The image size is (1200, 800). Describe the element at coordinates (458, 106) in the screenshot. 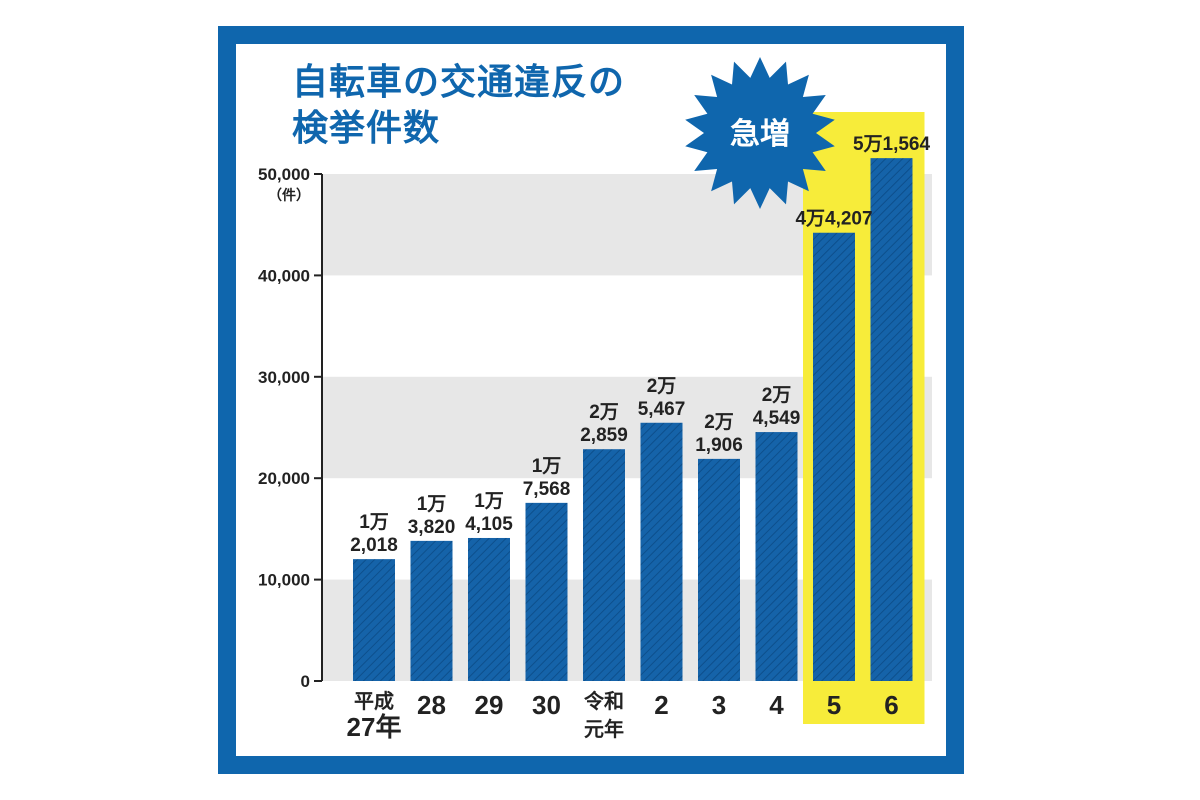

I see `chart-title: 自転車の交通違反の 検挙件数` at that location.